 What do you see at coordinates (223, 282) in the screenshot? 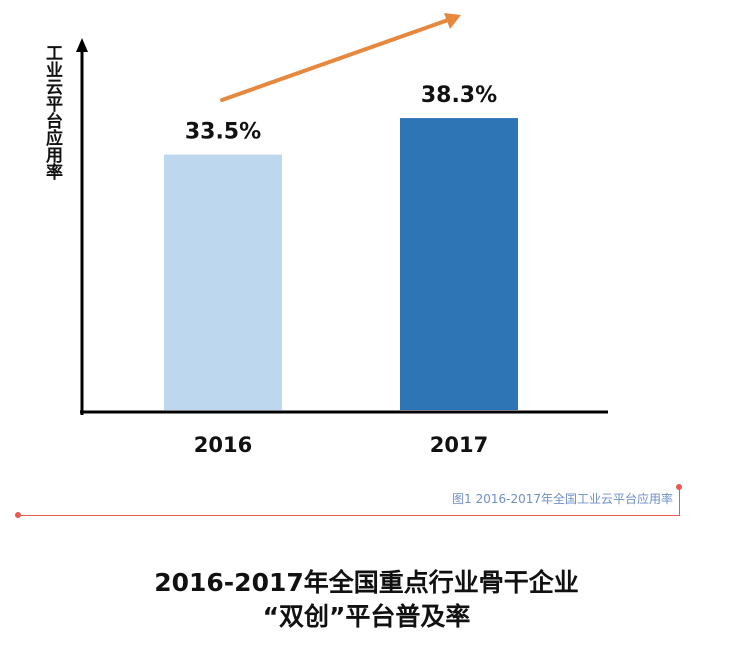
I see `bar-2016` at bounding box center [223, 282].